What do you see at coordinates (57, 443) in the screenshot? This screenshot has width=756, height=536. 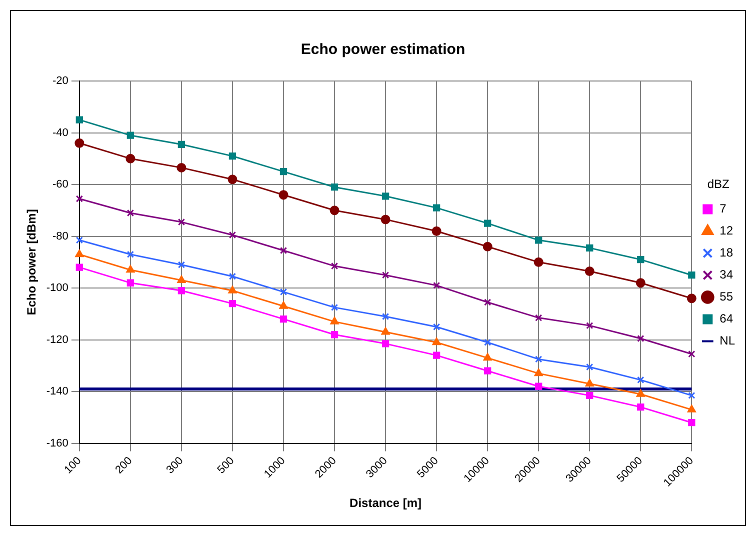 I see `y-tick-label: -160` at bounding box center [57, 443].